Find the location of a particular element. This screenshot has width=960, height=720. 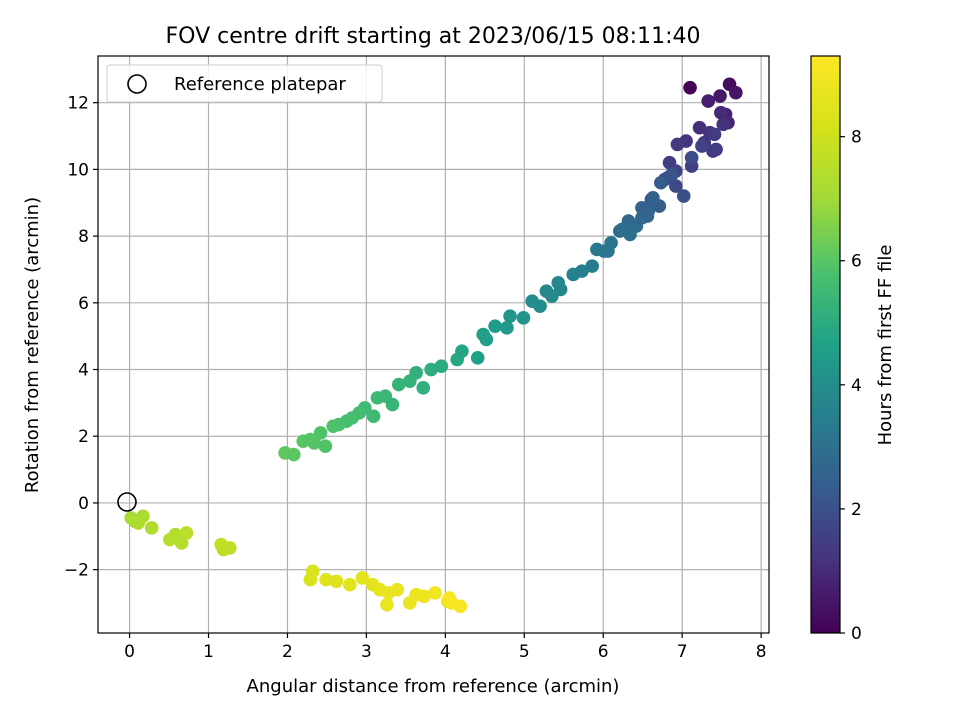

y-tick-label: 10 is located at coordinates (78, 170).